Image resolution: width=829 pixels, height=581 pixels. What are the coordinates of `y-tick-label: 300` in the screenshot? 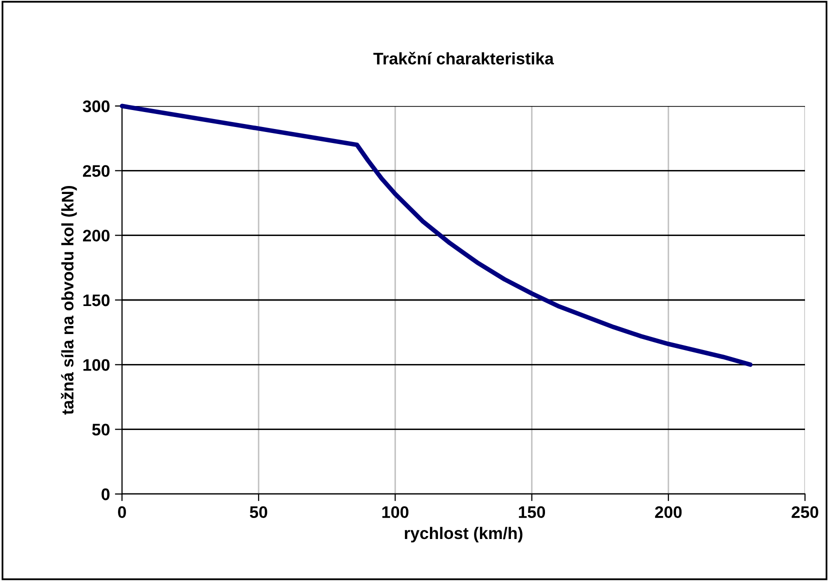 It's located at (96, 106).